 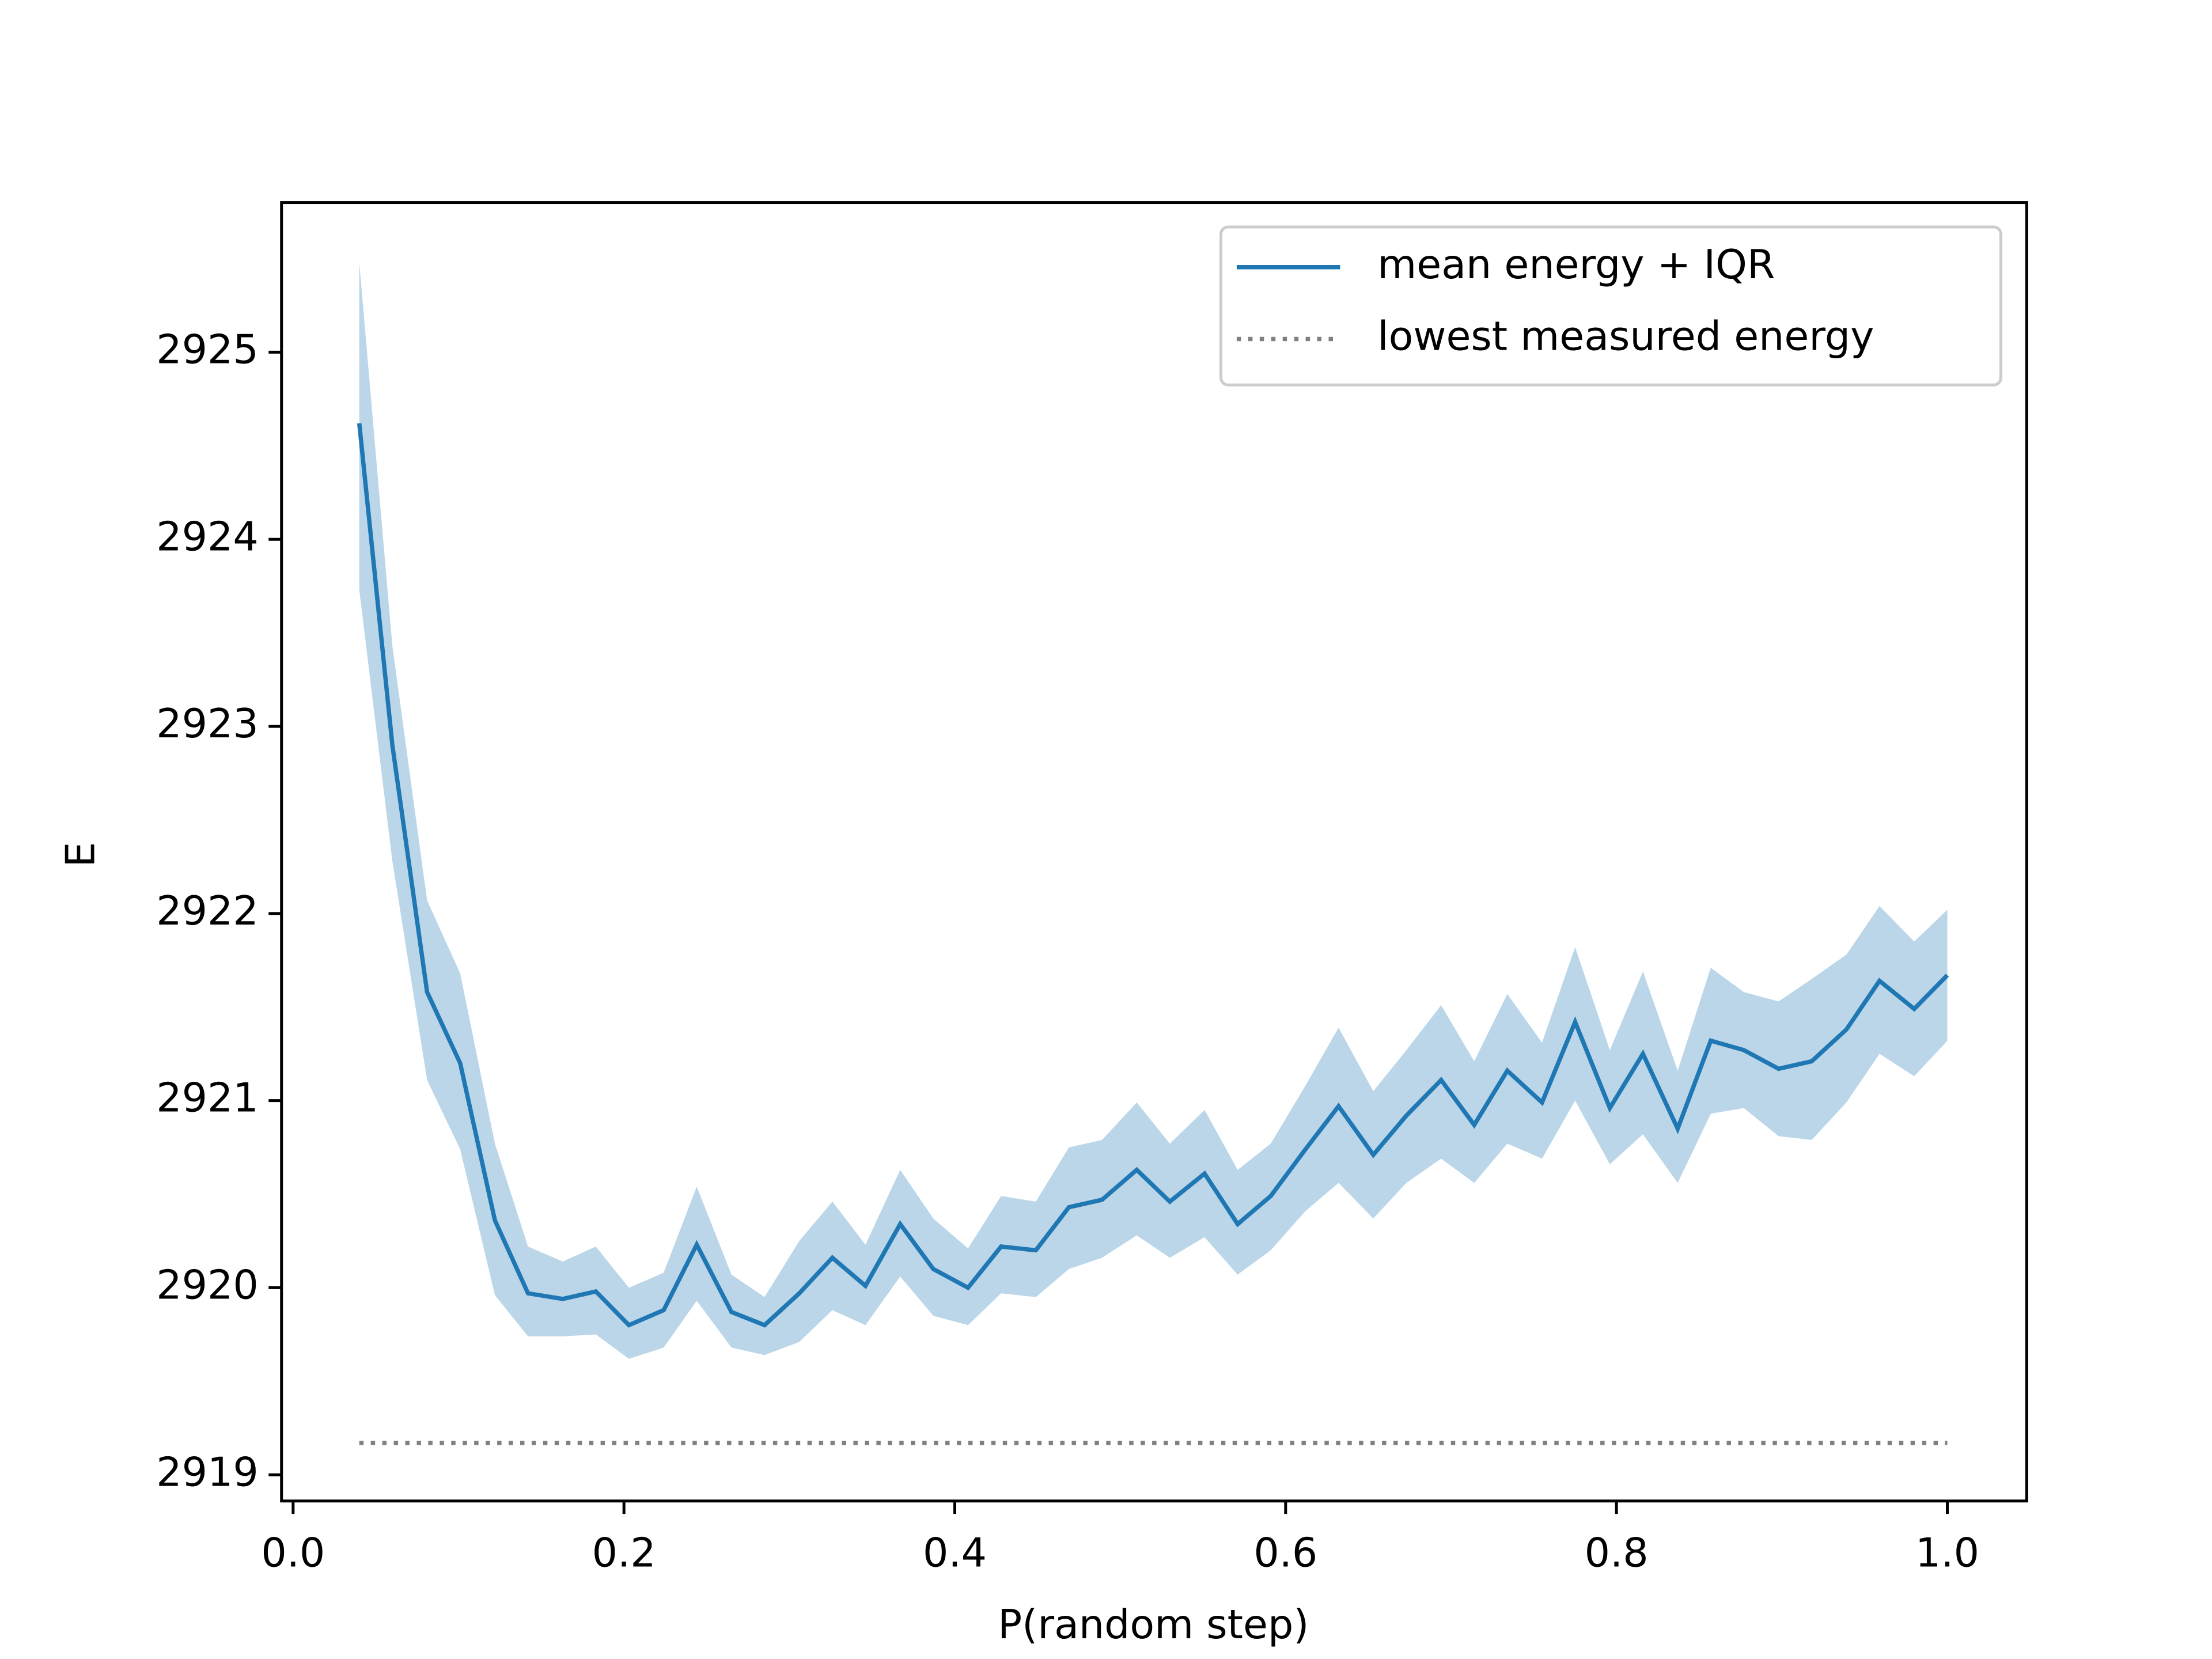 I want to click on x-axis-label: P(random step), so click(x=1153, y=1624).